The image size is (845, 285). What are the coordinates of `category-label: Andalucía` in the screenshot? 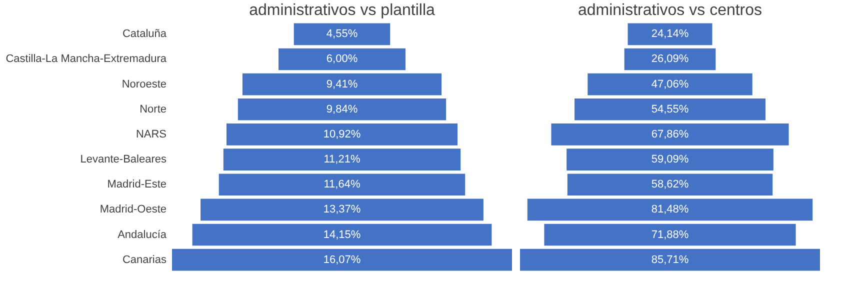 It's located at (143, 234).